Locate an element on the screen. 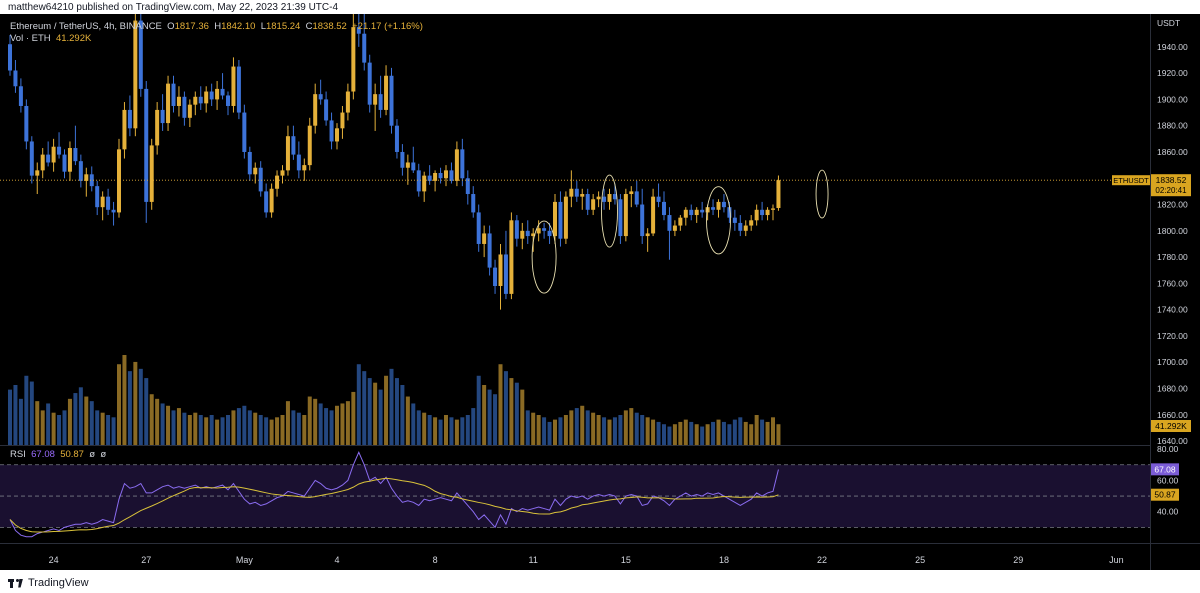 This screenshot has height=593, width=1200. time-tick-label: May is located at coordinates (245, 560).